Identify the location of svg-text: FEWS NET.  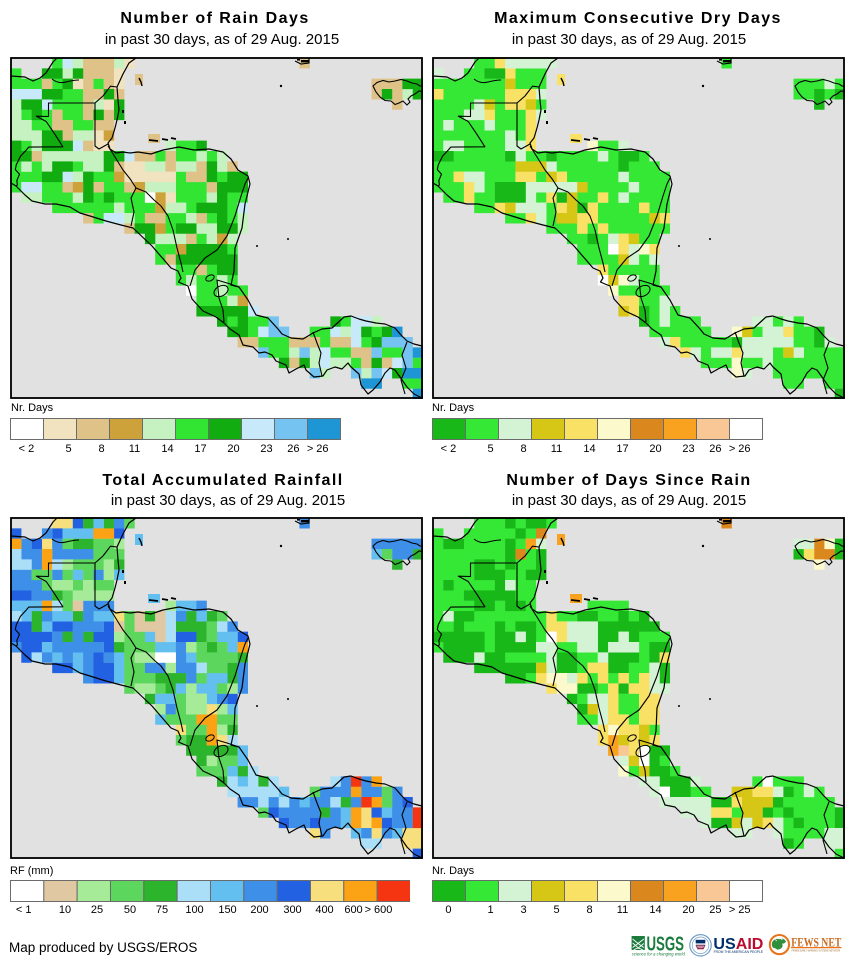
(816, 943).